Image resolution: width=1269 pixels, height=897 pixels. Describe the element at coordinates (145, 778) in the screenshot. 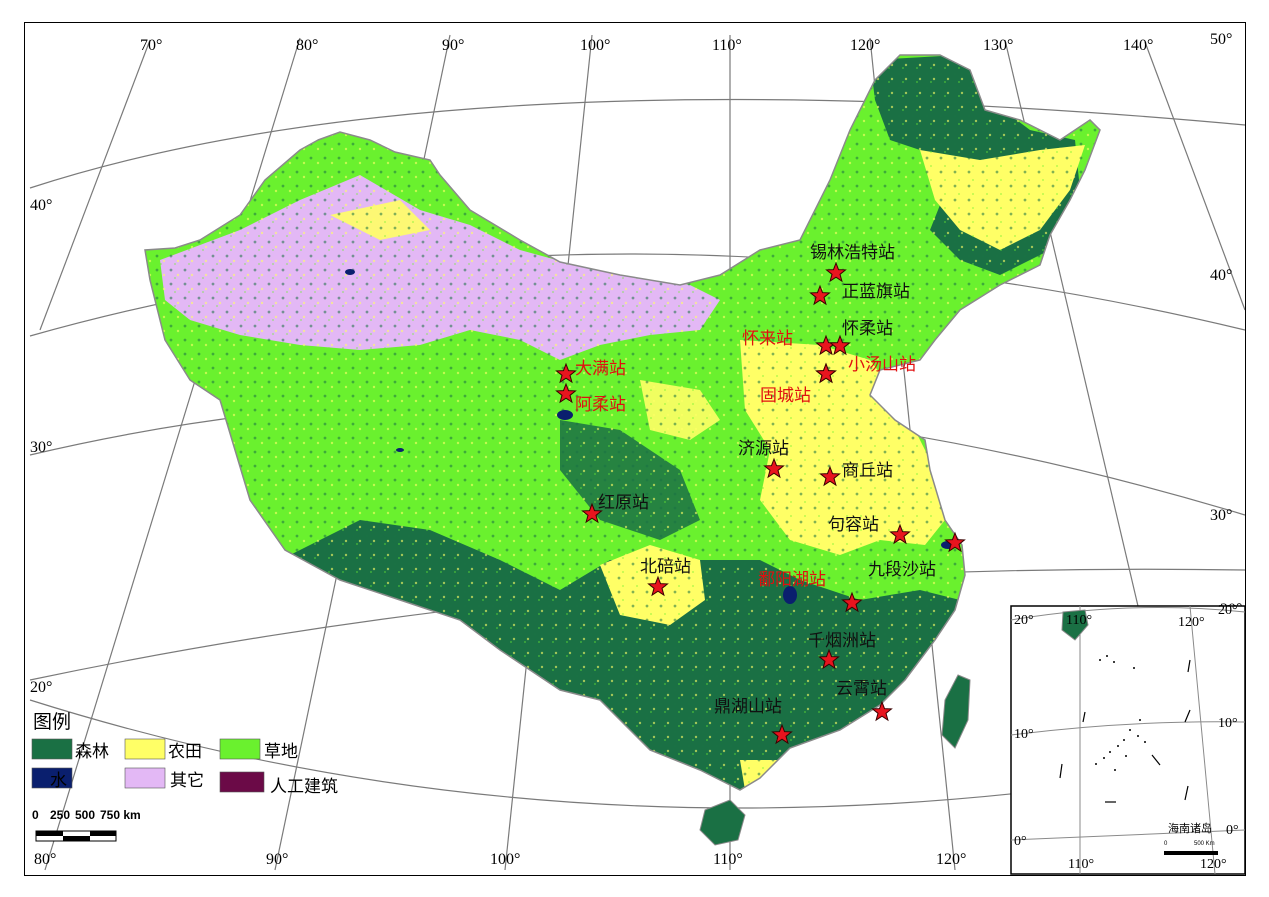

I see `legend-swatch-other` at that location.